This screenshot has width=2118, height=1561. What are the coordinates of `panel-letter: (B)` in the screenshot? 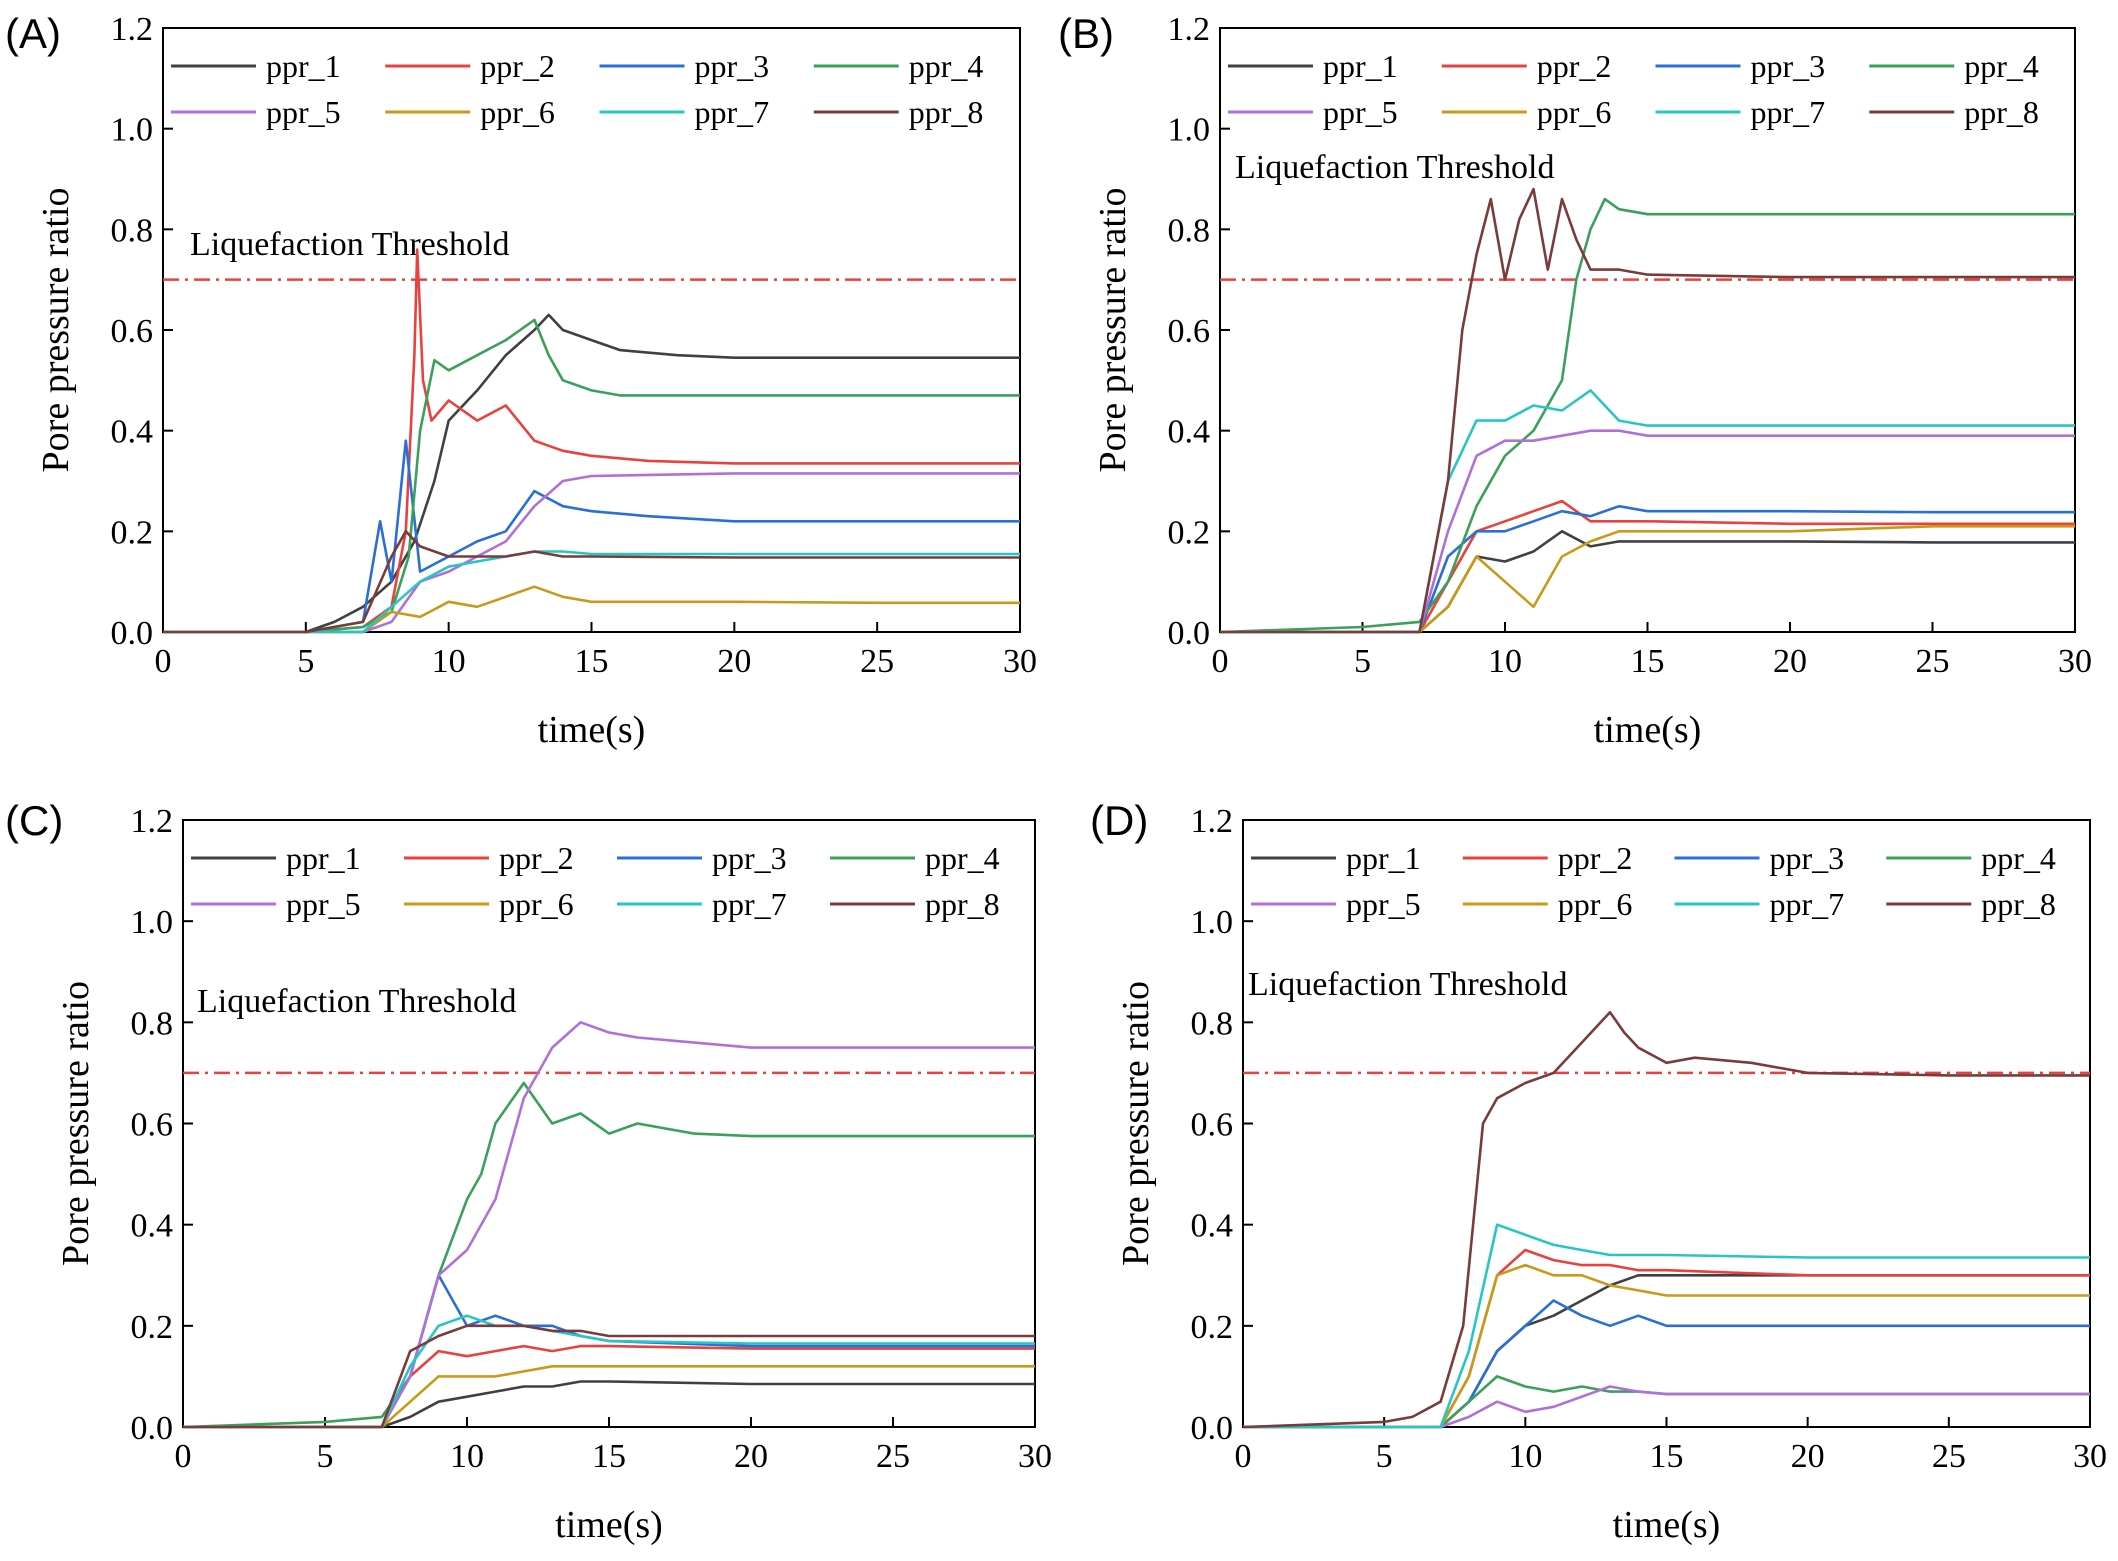 It's located at (1086, 33).